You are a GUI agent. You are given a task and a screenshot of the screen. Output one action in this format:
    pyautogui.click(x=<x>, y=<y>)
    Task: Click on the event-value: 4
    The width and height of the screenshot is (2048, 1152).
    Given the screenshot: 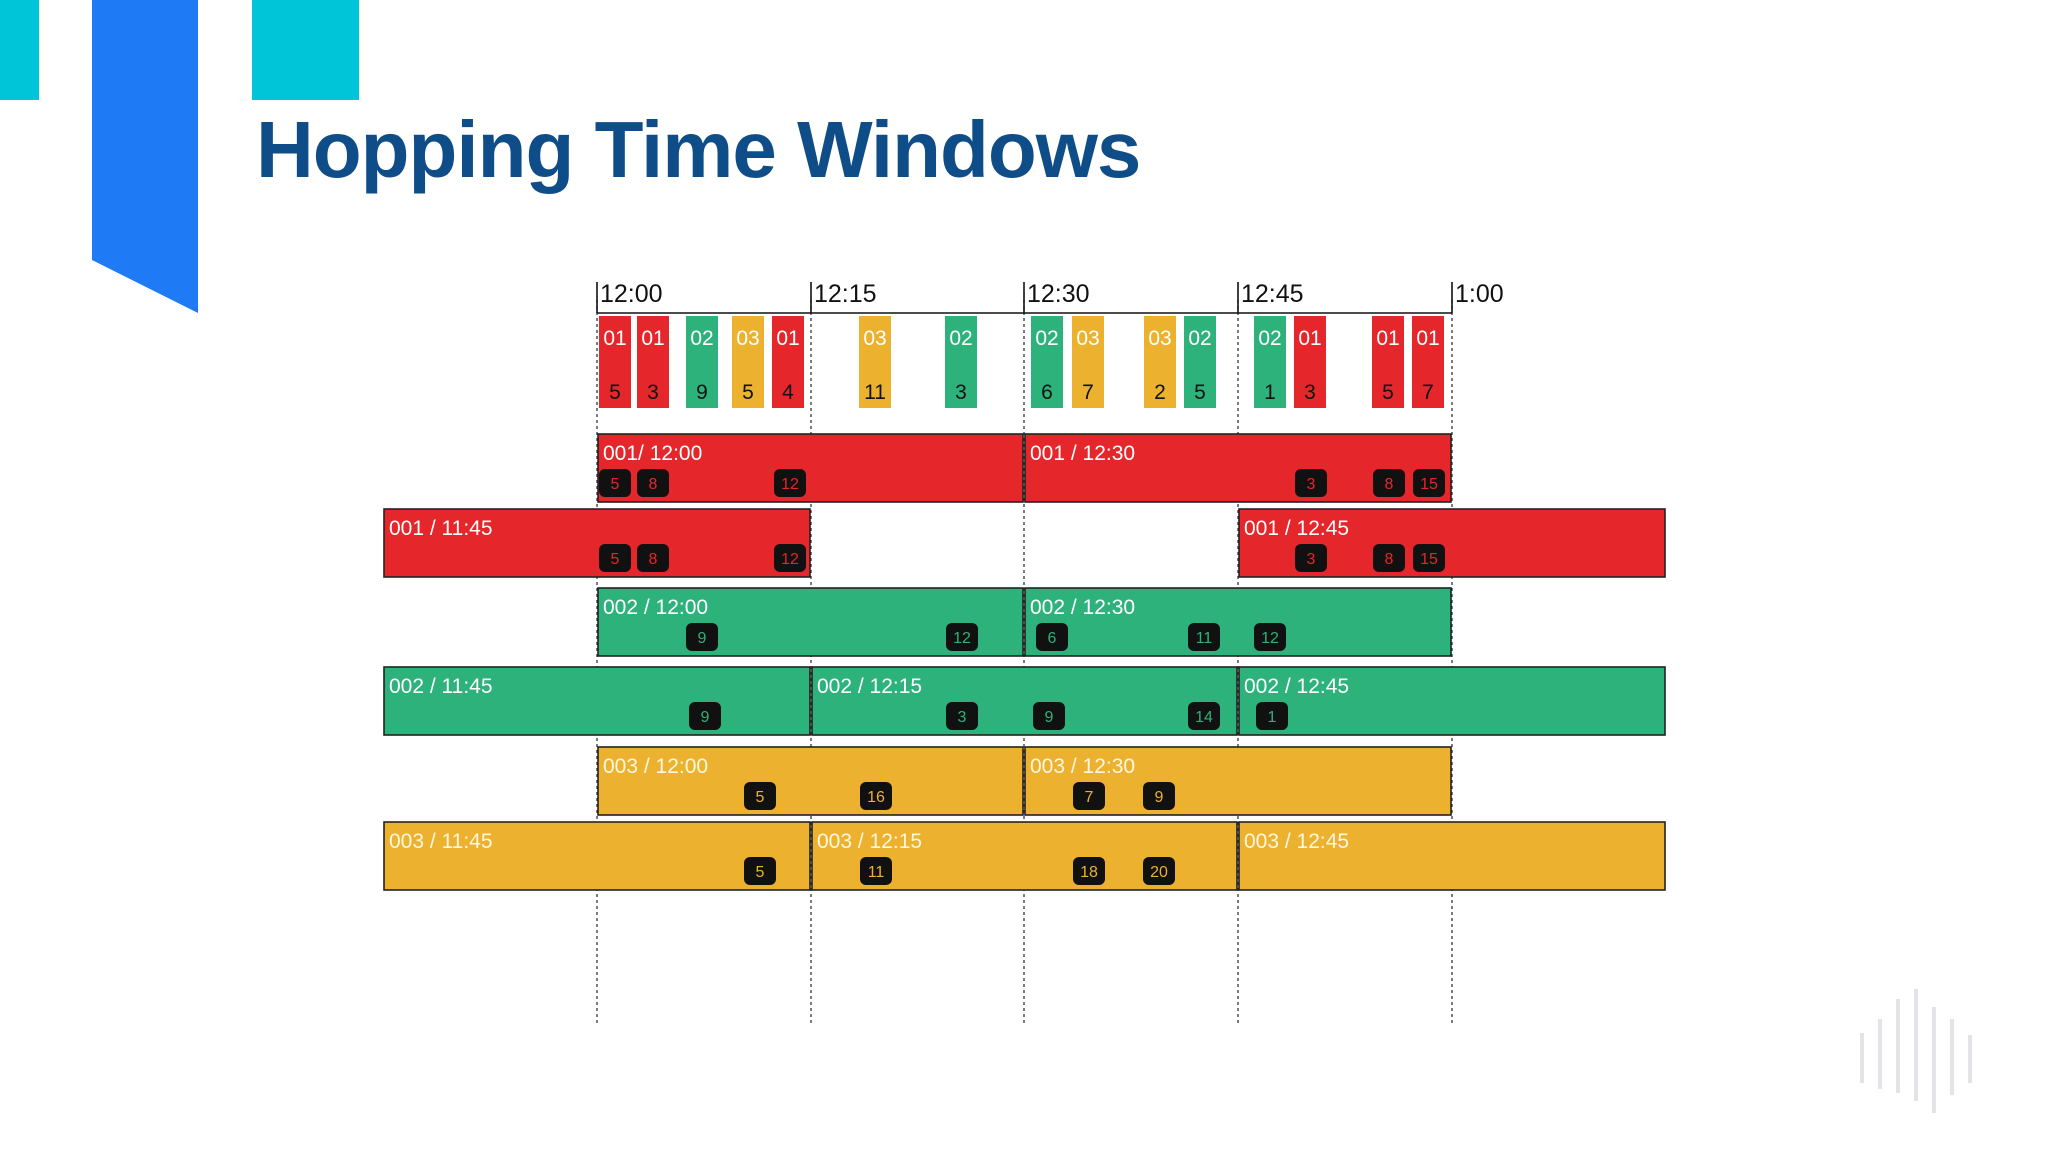 What is the action you would take?
    pyautogui.click(x=788, y=392)
    